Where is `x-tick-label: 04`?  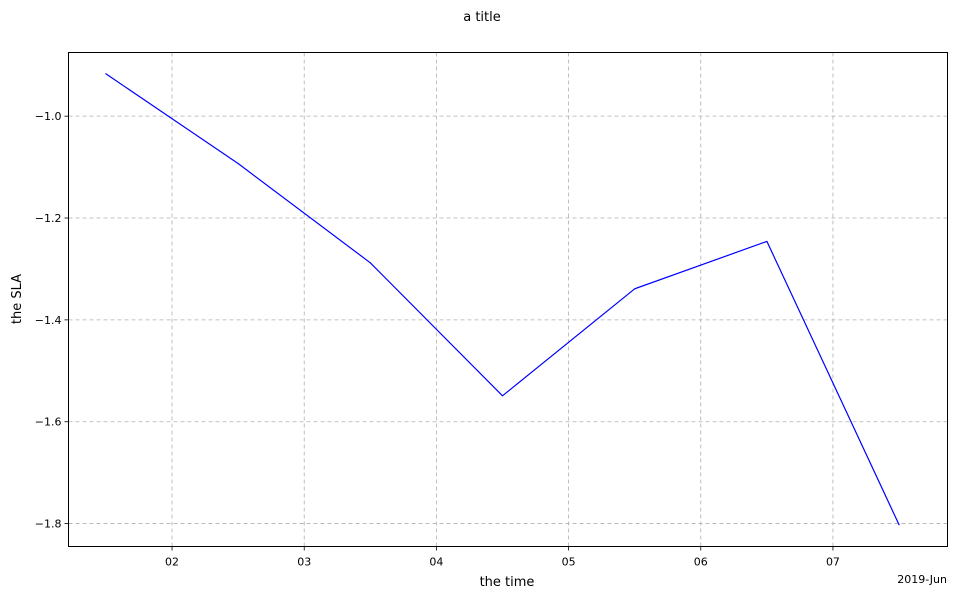
x-tick-label: 04 is located at coordinates (436, 562).